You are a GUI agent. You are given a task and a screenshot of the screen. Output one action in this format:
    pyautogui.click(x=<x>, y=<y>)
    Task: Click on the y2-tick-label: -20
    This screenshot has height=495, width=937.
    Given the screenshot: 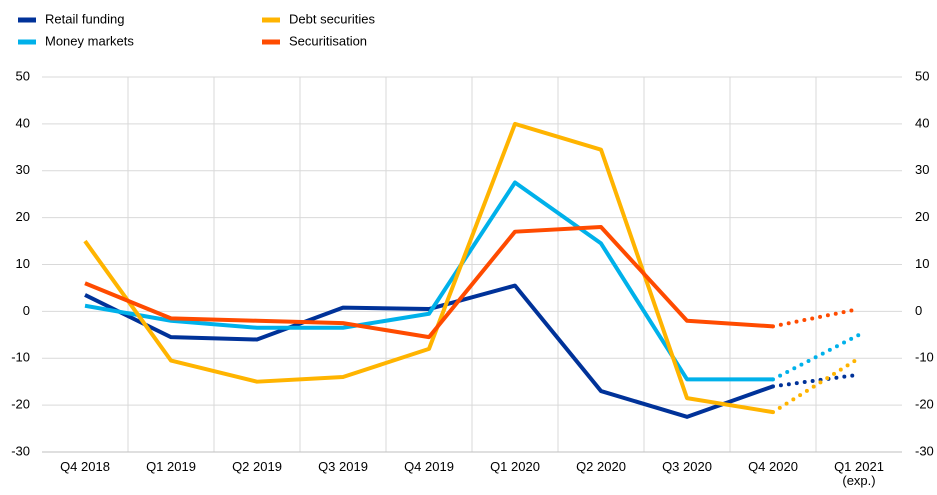 What is the action you would take?
    pyautogui.click(x=924, y=404)
    